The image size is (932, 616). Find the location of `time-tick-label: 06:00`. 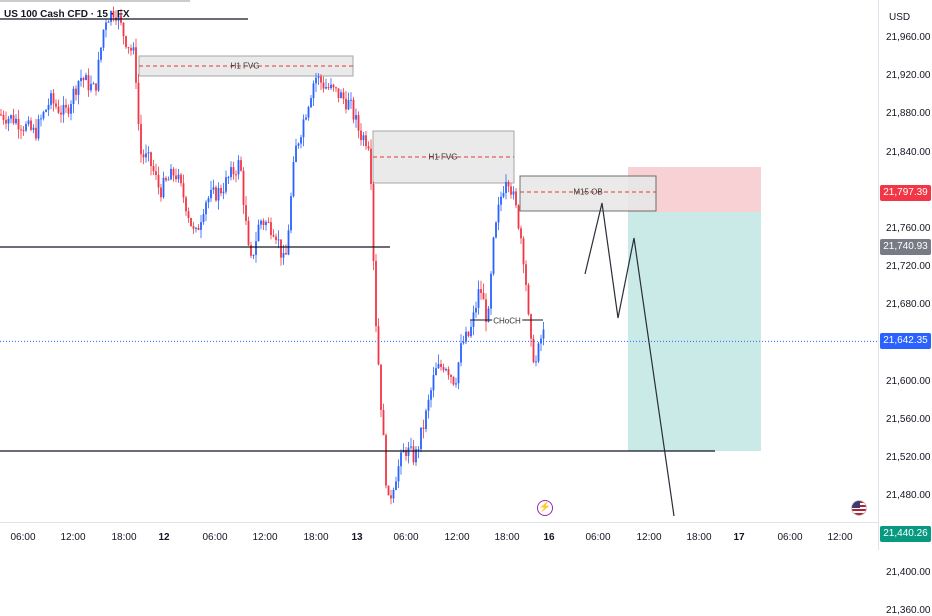

time-tick-label: 06:00 is located at coordinates (406, 537).